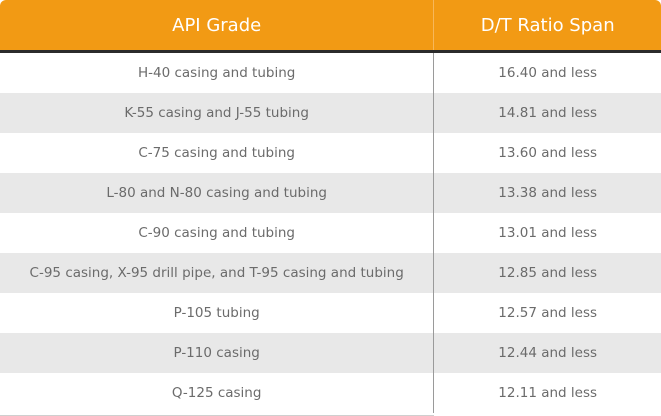 This screenshot has width=661, height=416. I want to click on ratio-cell: 12.11 and less, so click(548, 393).